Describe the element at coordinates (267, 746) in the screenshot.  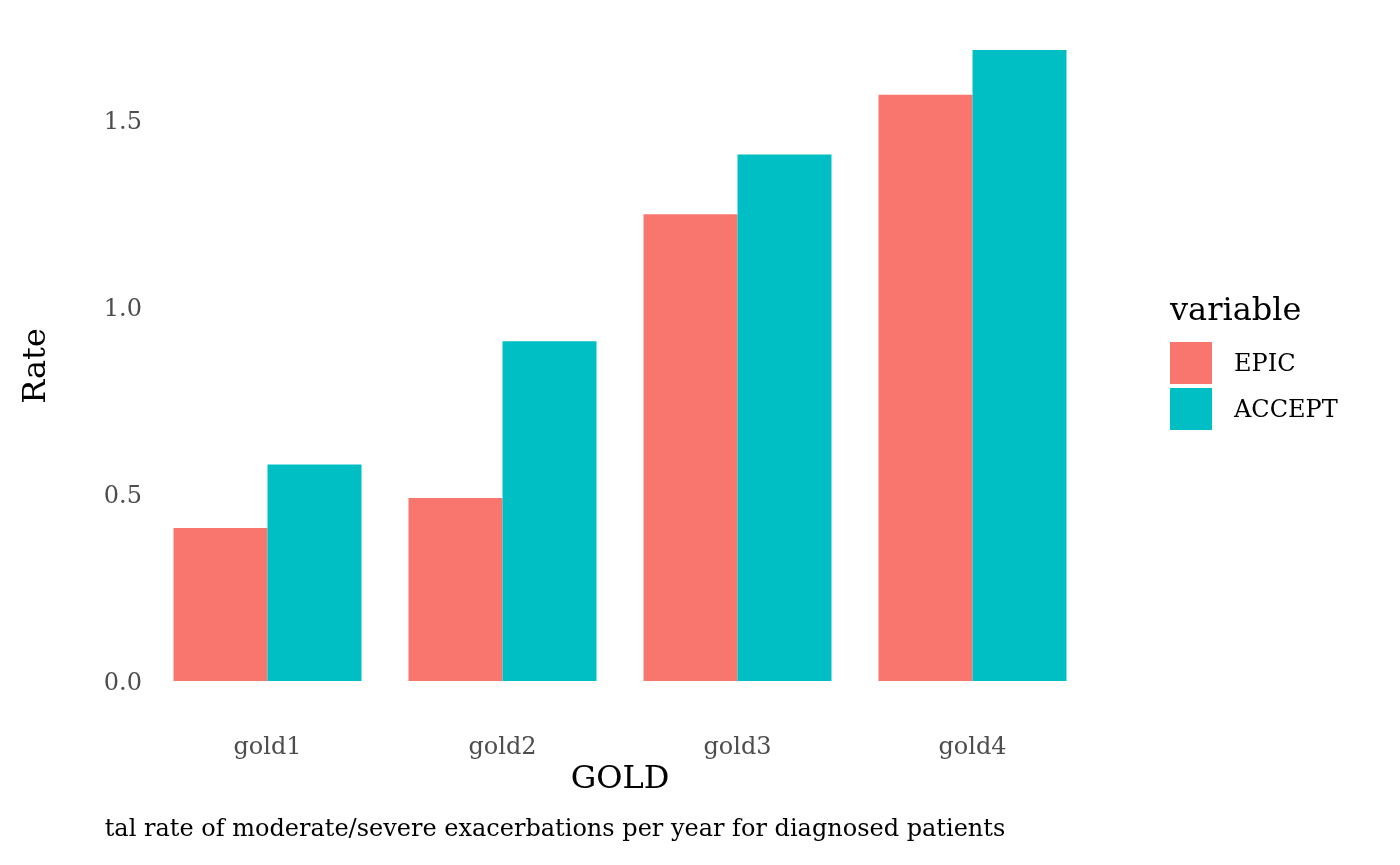
I see `x-tick-label: gold1` at that location.